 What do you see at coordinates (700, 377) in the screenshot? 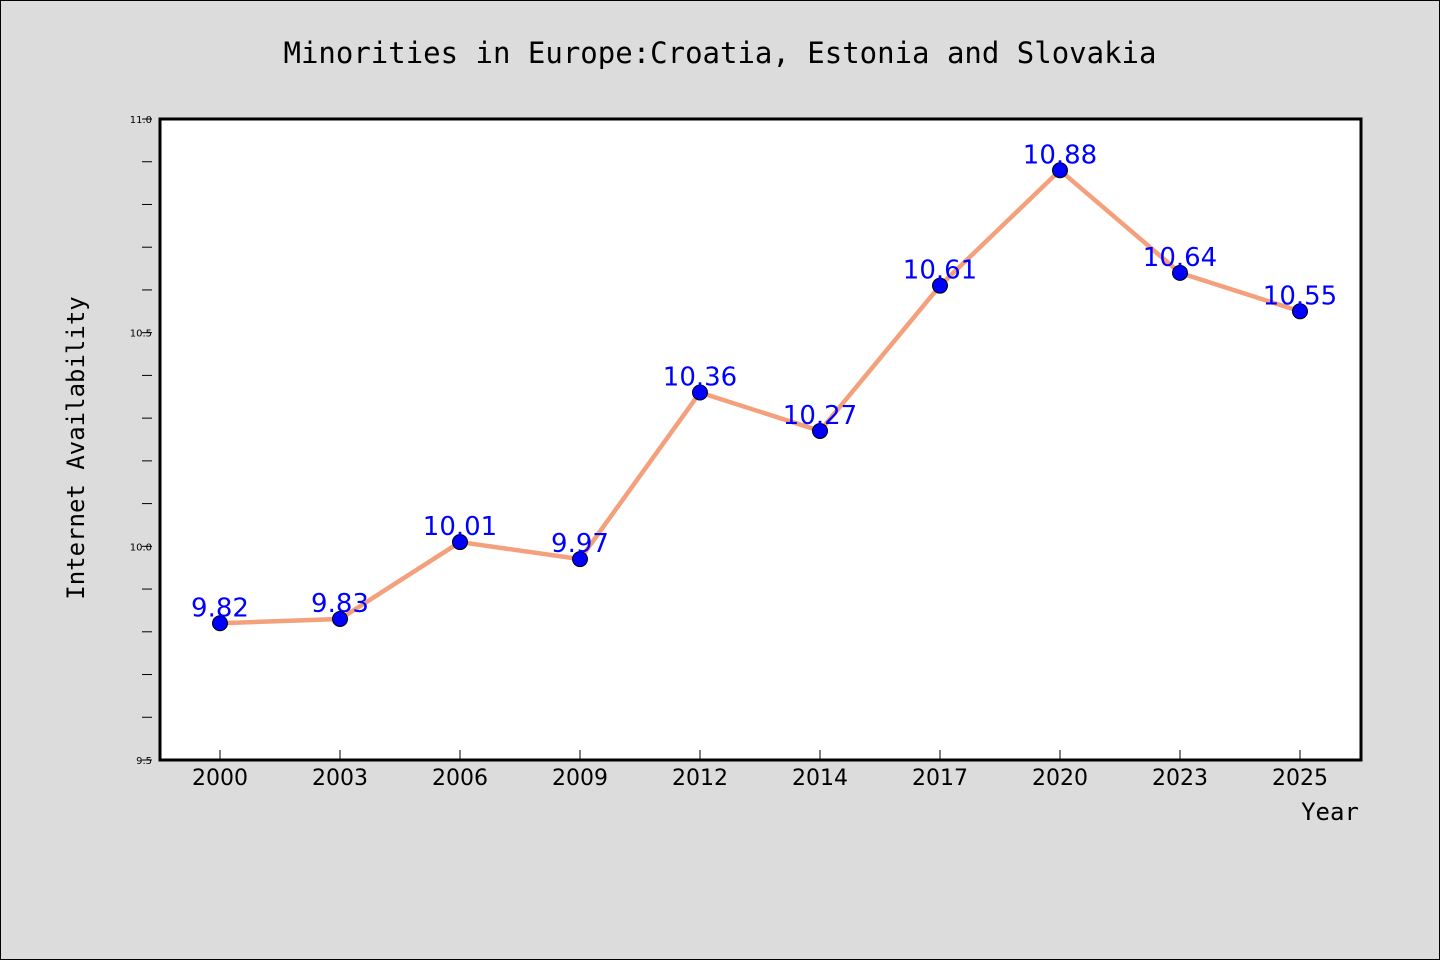
I see `data-label: 10.36` at bounding box center [700, 377].